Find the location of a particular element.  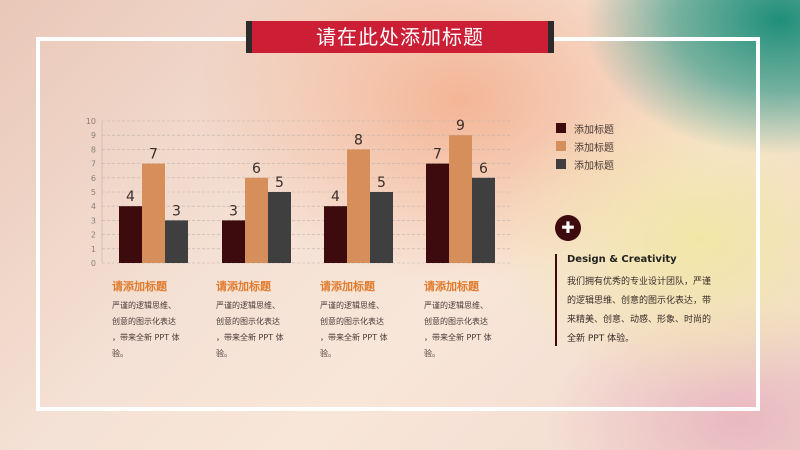

legend-swatch-series3 is located at coordinates (561, 164).